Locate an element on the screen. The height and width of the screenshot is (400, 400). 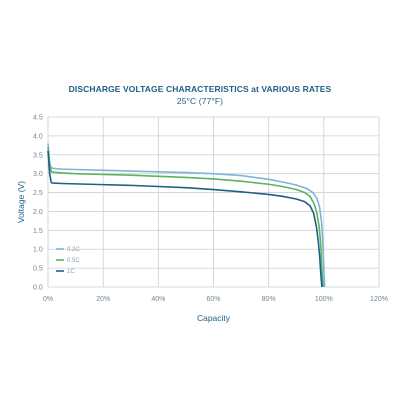
y-tick-label: 0.0 is located at coordinates (38, 288).